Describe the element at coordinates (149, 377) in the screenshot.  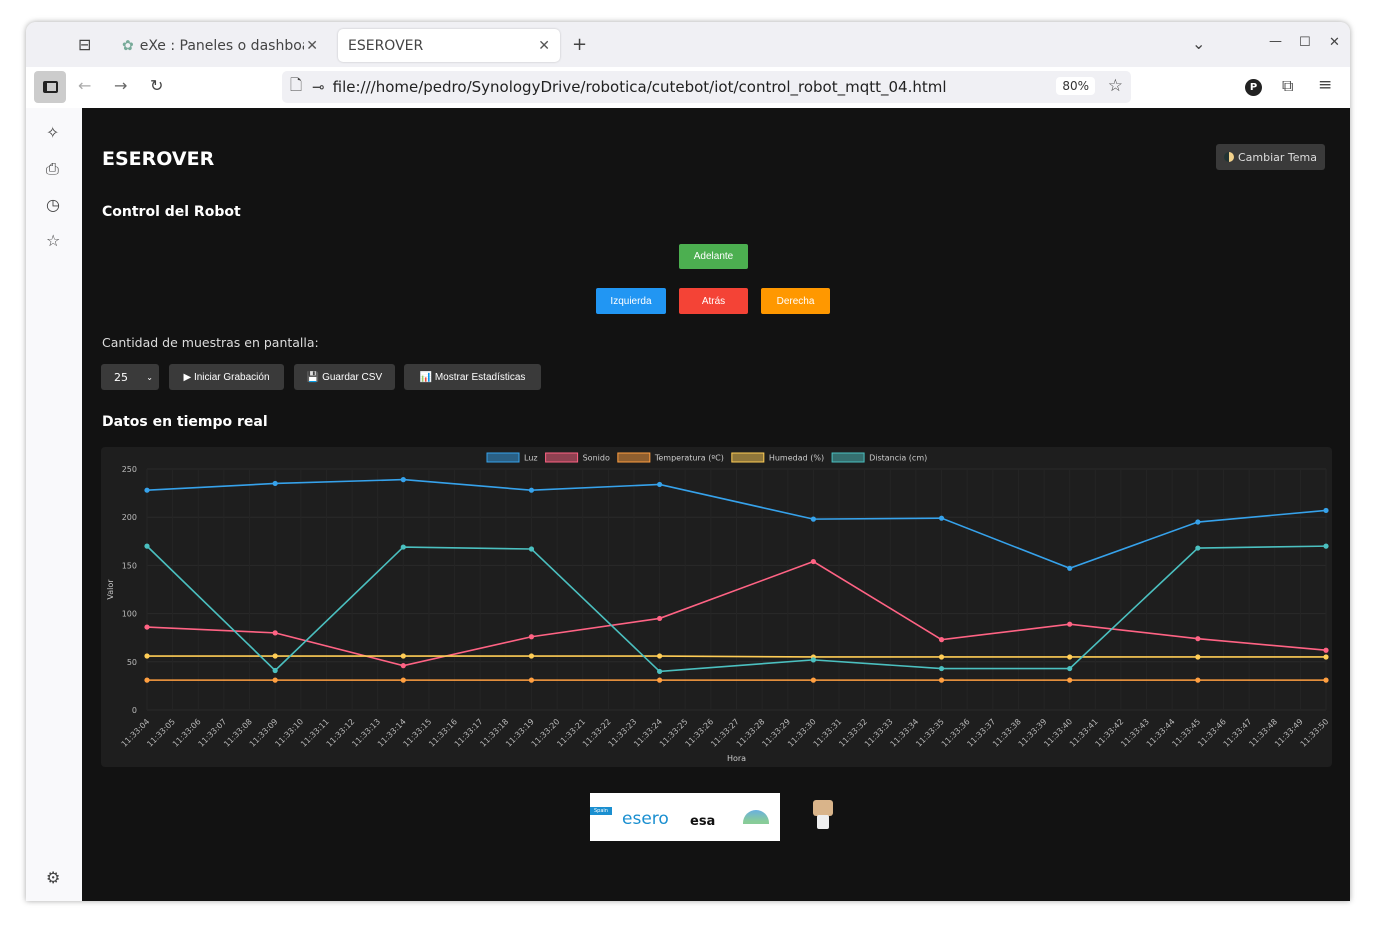
I see `chevron-down-icon: ⌄` at that location.